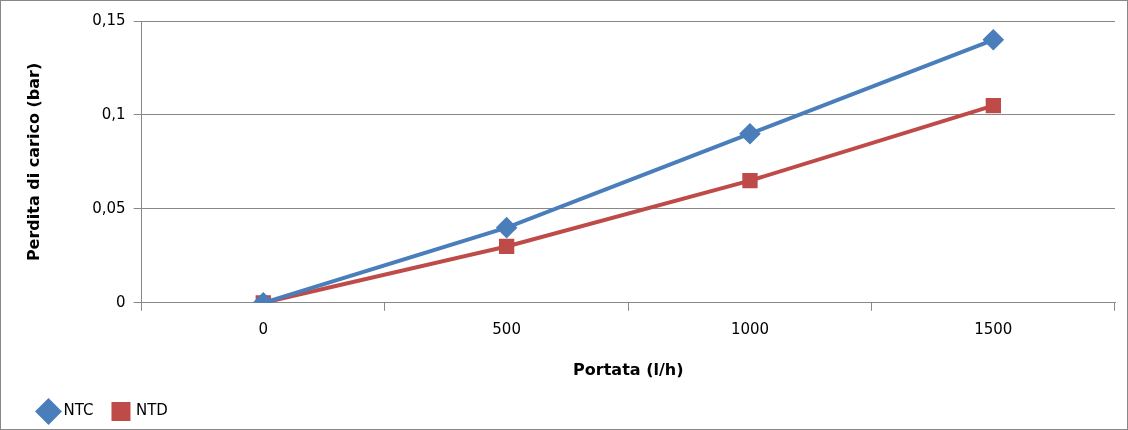 The height and width of the screenshot is (430, 1128). What do you see at coordinates (109, 207) in the screenshot?
I see `y-tick-label: 0,05` at bounding box center [109, 207].